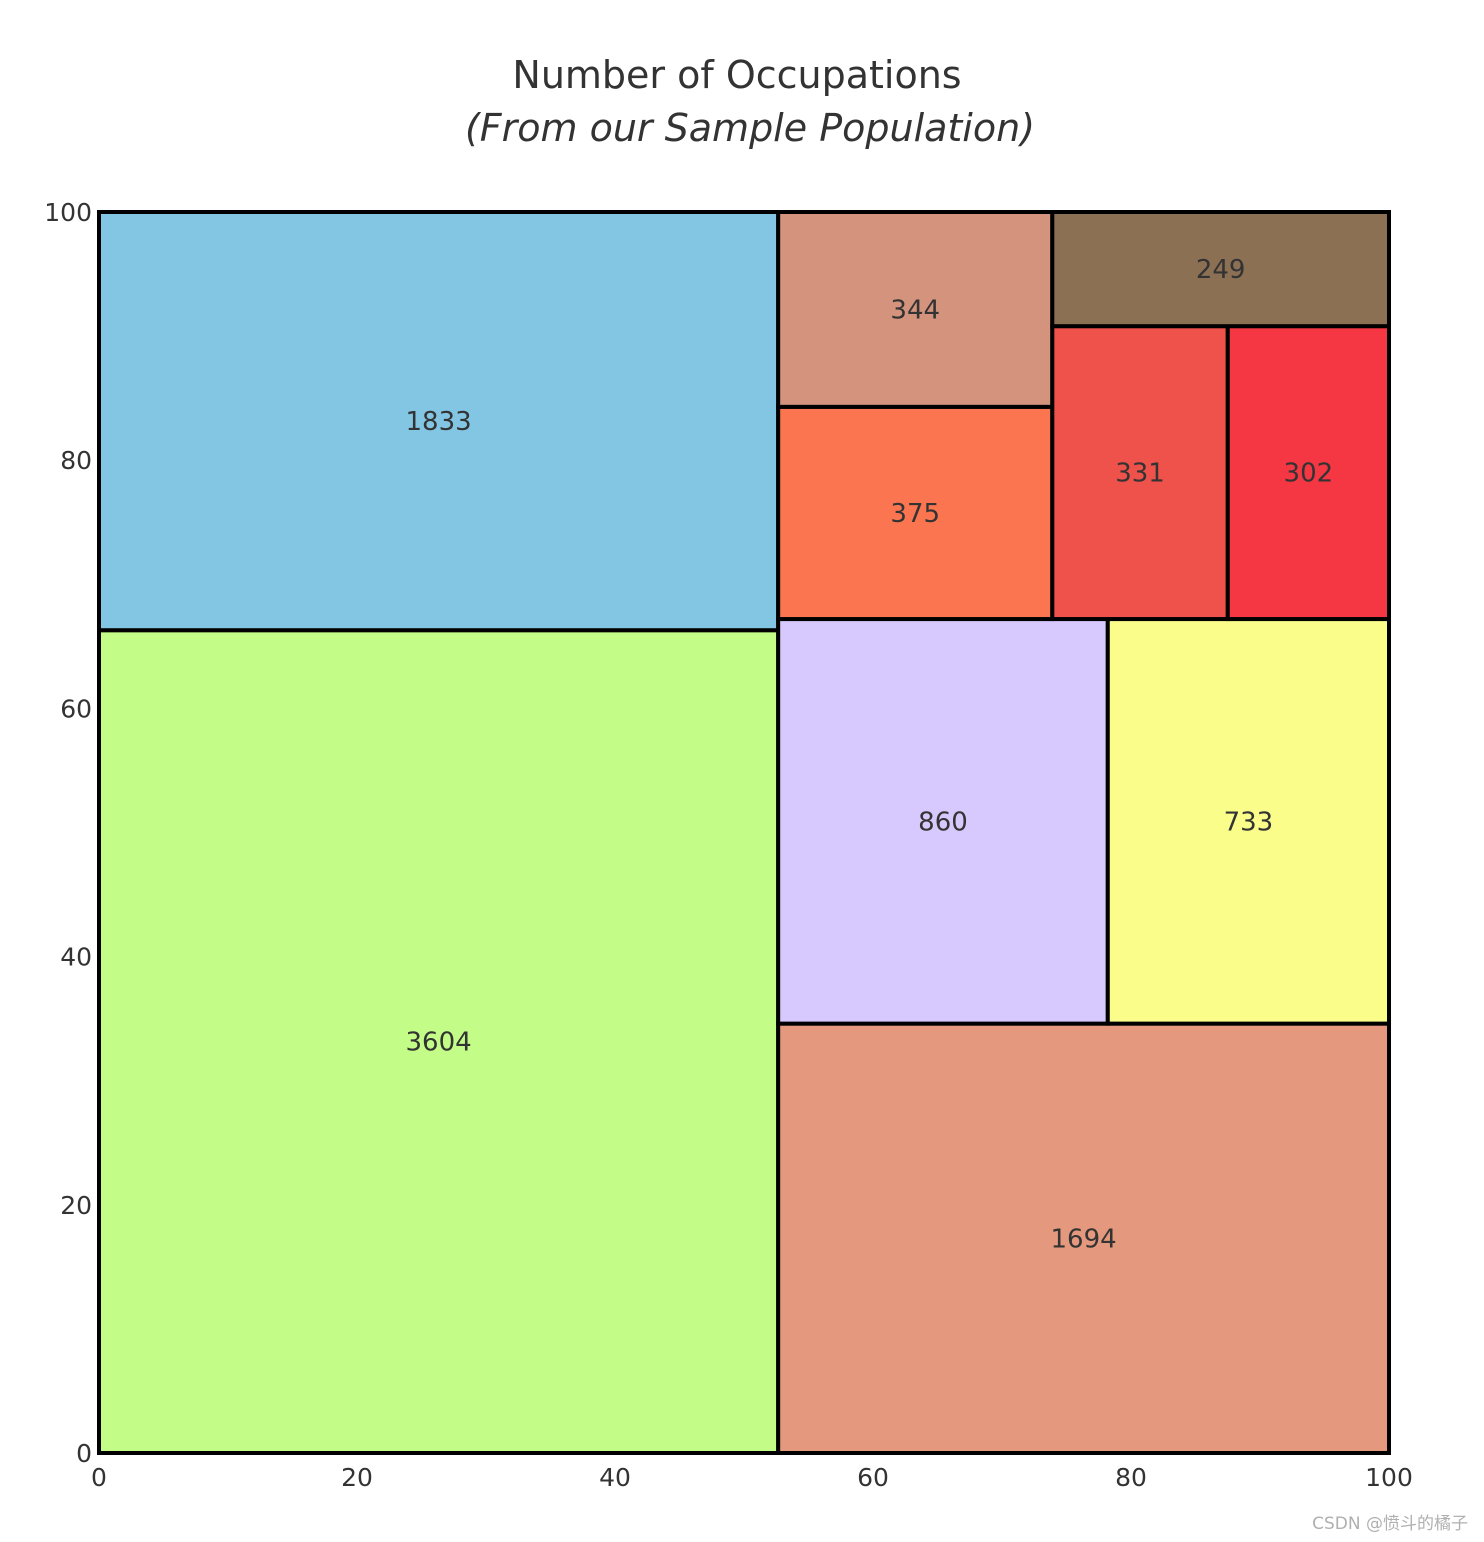 The width and height of the screenshot is (1484, 1542). What do you see at coordinates (357, 1477) in the screenshot?
I see `x-tick-label: 20` at bounding box center [357, 1477].